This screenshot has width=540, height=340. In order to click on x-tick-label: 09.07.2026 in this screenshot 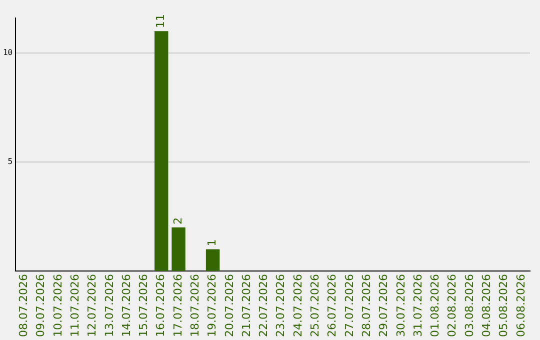, I will do `click(41, 306)`.